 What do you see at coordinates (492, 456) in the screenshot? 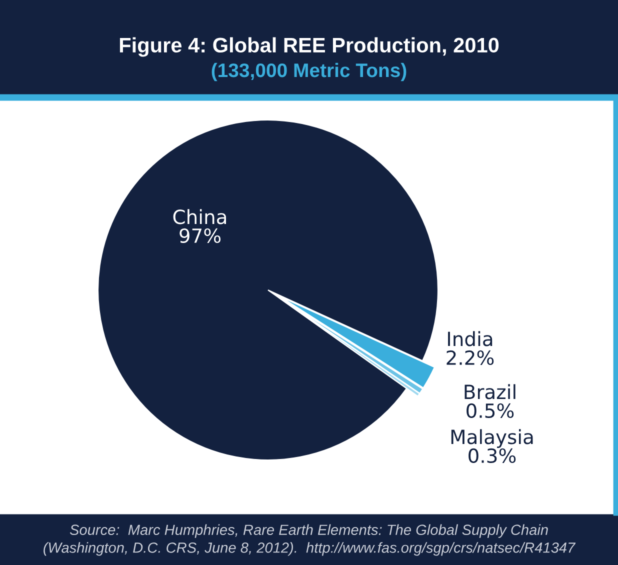
I see `data-label: 0.3%` at bounding box center [492, 456].